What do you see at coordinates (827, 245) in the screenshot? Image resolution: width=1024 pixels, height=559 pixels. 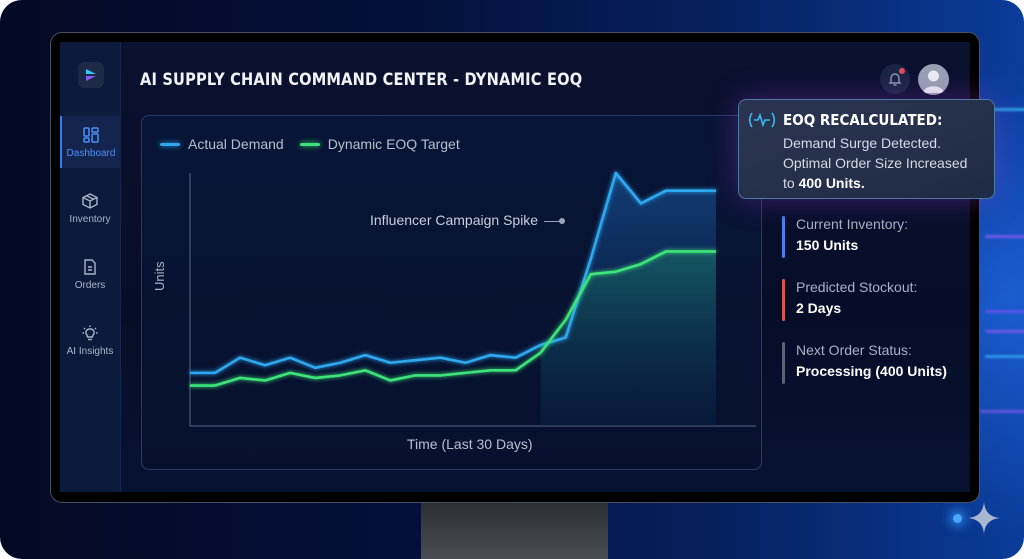 I see `kpi-value: 150 Units` at bounding box center [827, 245].